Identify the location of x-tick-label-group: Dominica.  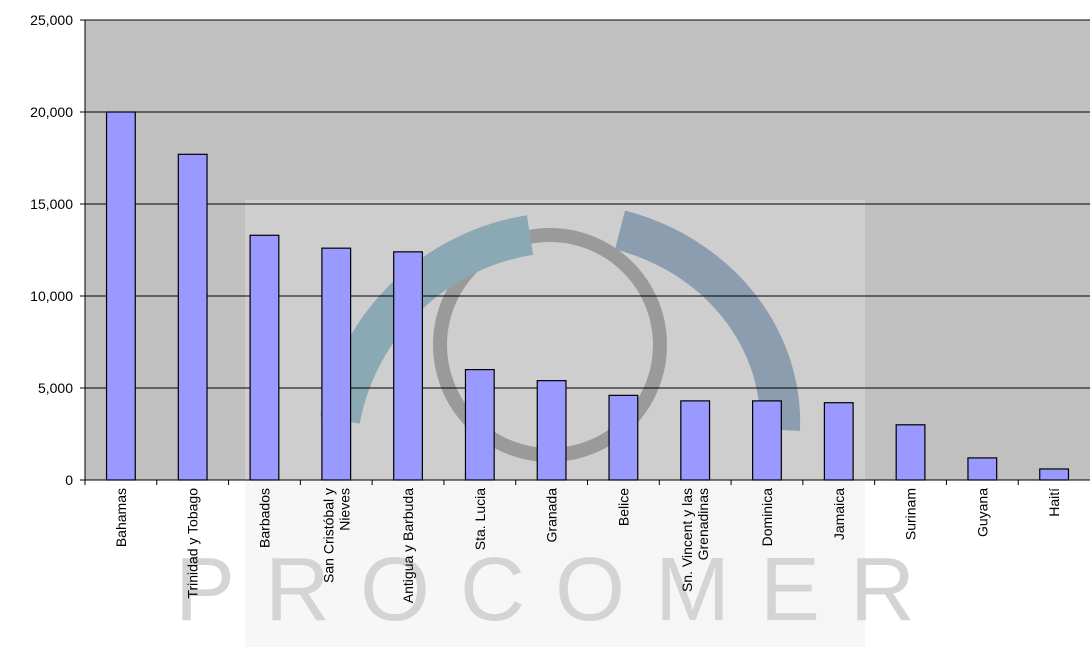
(767, 517).